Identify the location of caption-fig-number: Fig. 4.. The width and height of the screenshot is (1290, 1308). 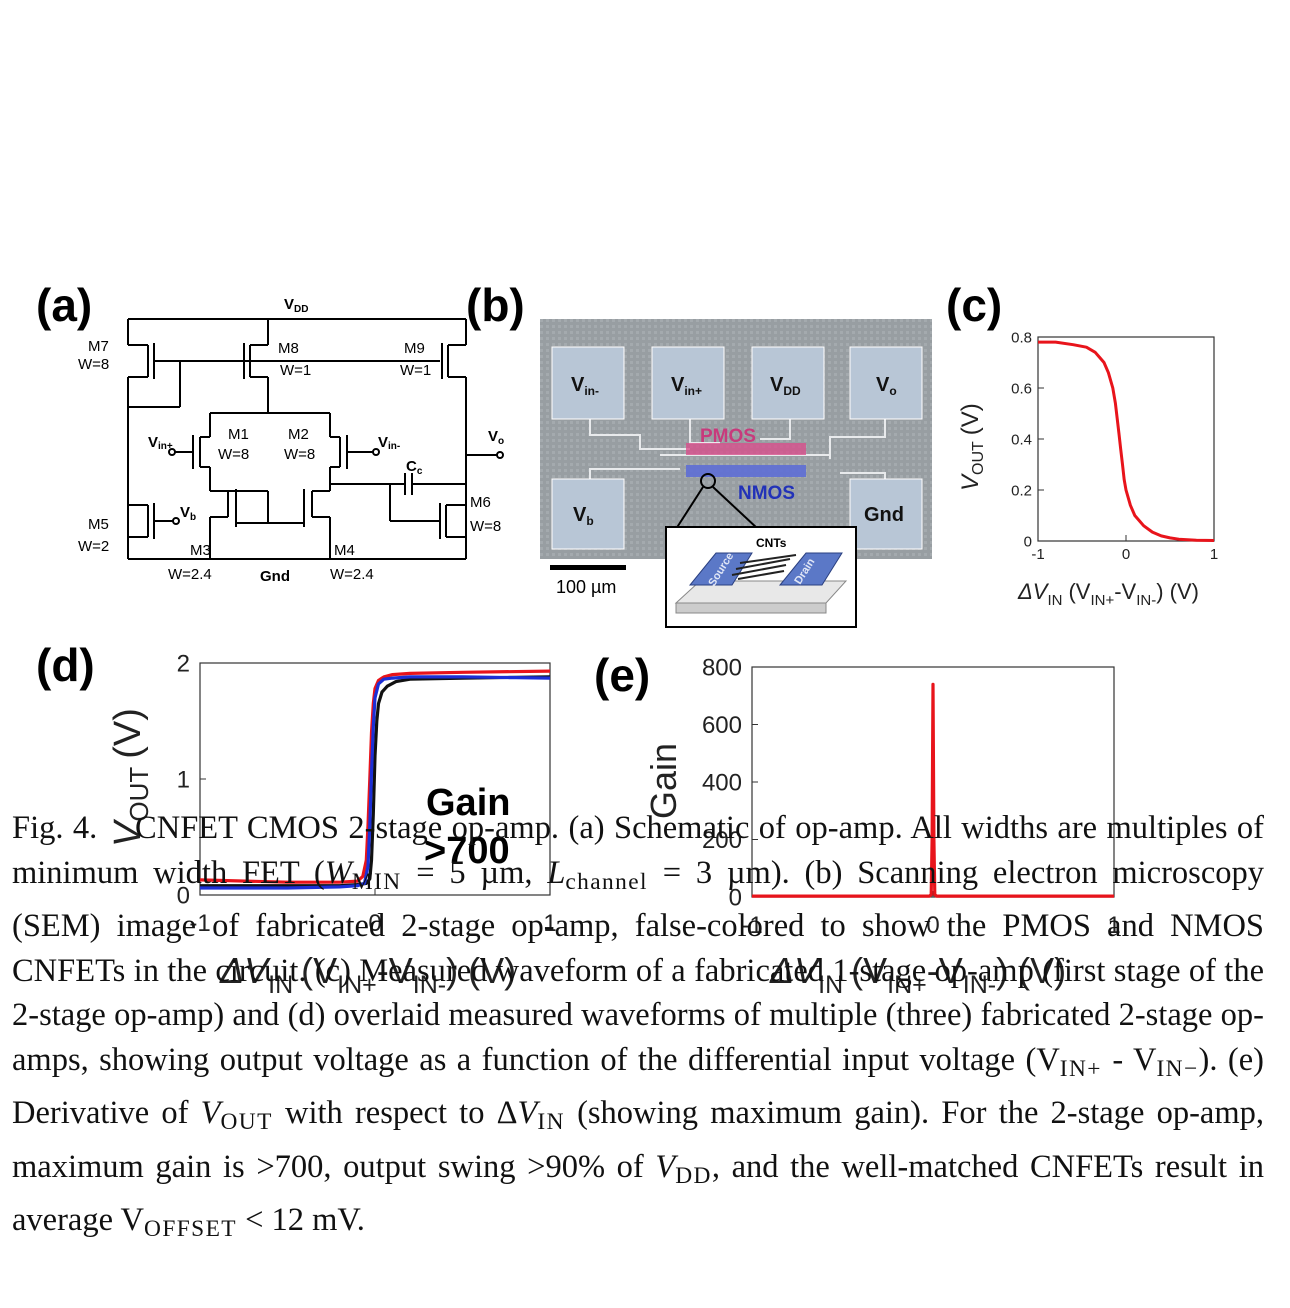
(55, 828).